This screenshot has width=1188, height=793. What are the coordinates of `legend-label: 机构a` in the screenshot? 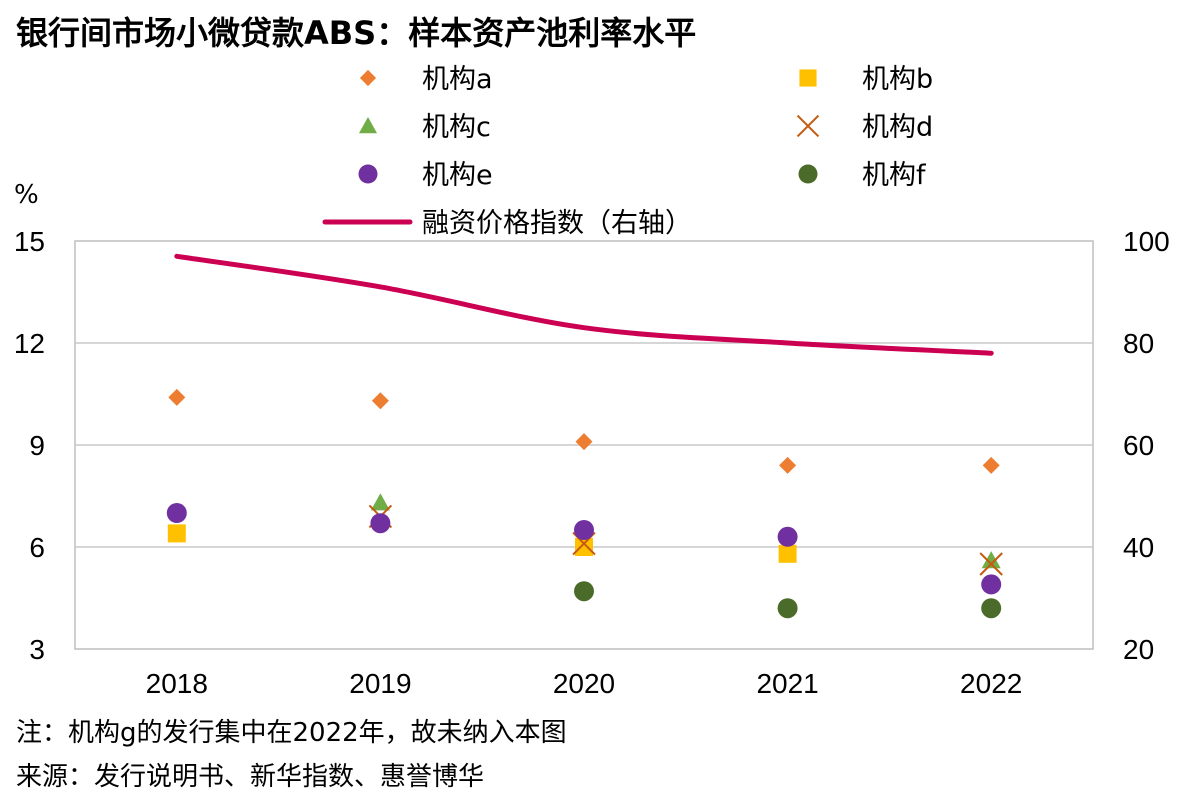 It's located at (457, 79).